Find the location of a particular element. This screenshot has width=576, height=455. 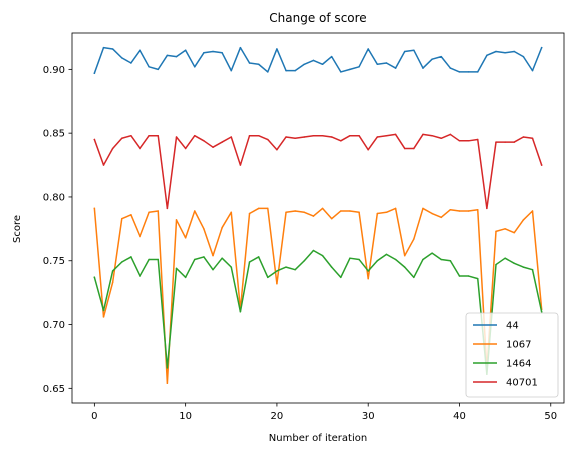

legend-label-1067: 1067 is located at coordinates (518, 345).